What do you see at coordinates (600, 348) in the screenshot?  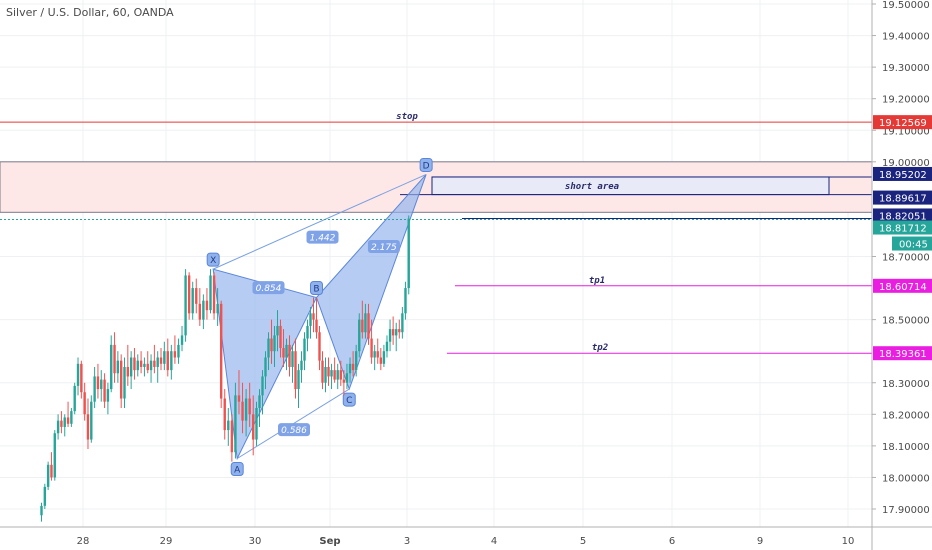 I see `level-label-tp2: tp2` at bounding box center [600, 348].